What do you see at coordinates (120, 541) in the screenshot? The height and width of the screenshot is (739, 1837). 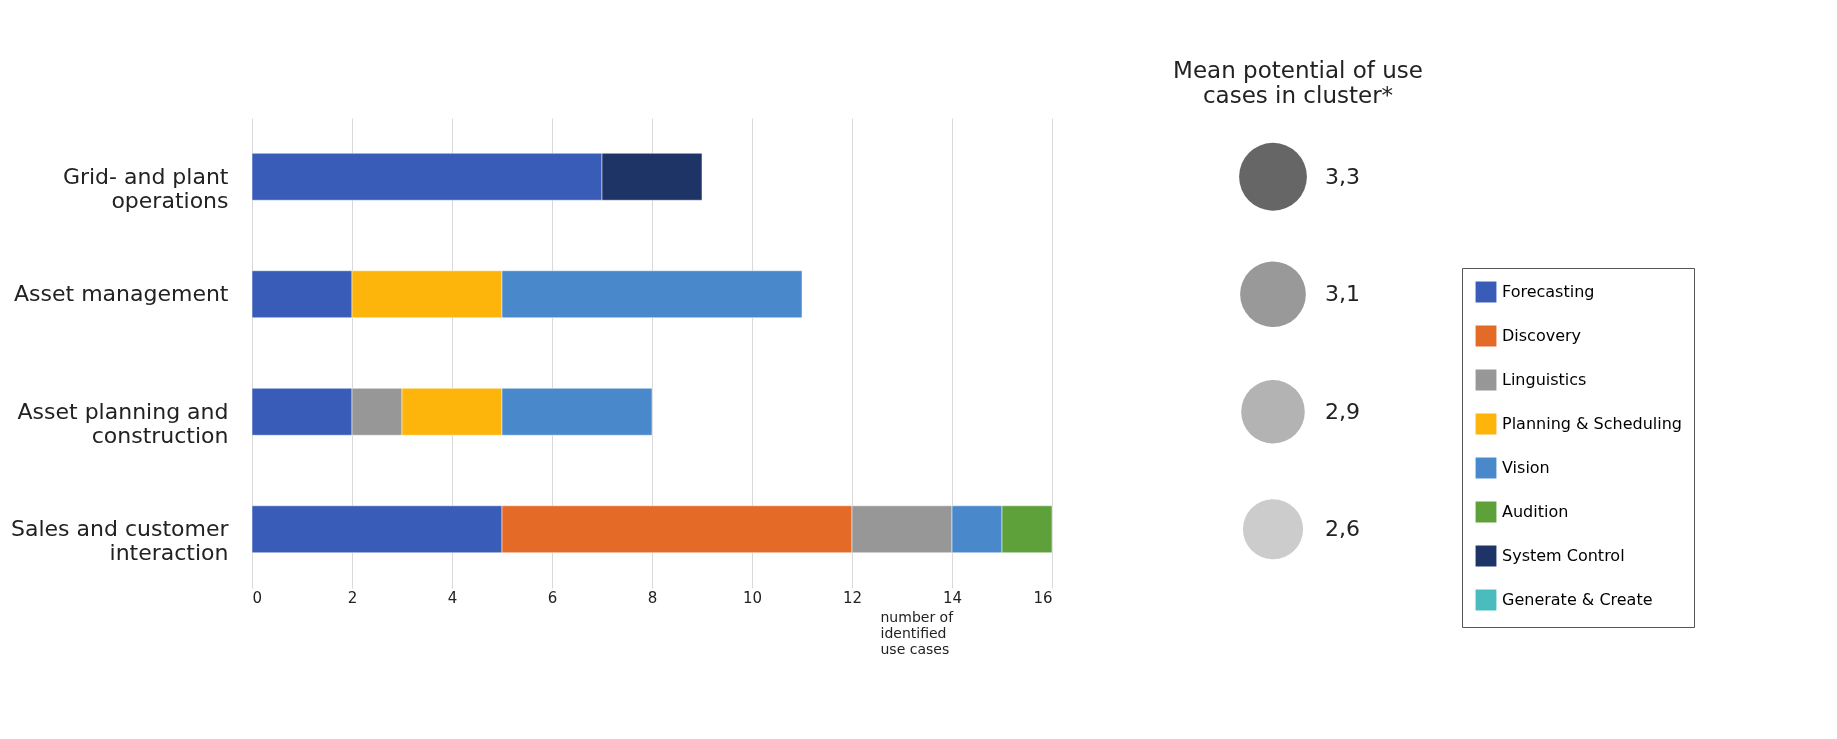 I see `y-tick-label: Sales and customer interaction` at bounding box center [120, 541].